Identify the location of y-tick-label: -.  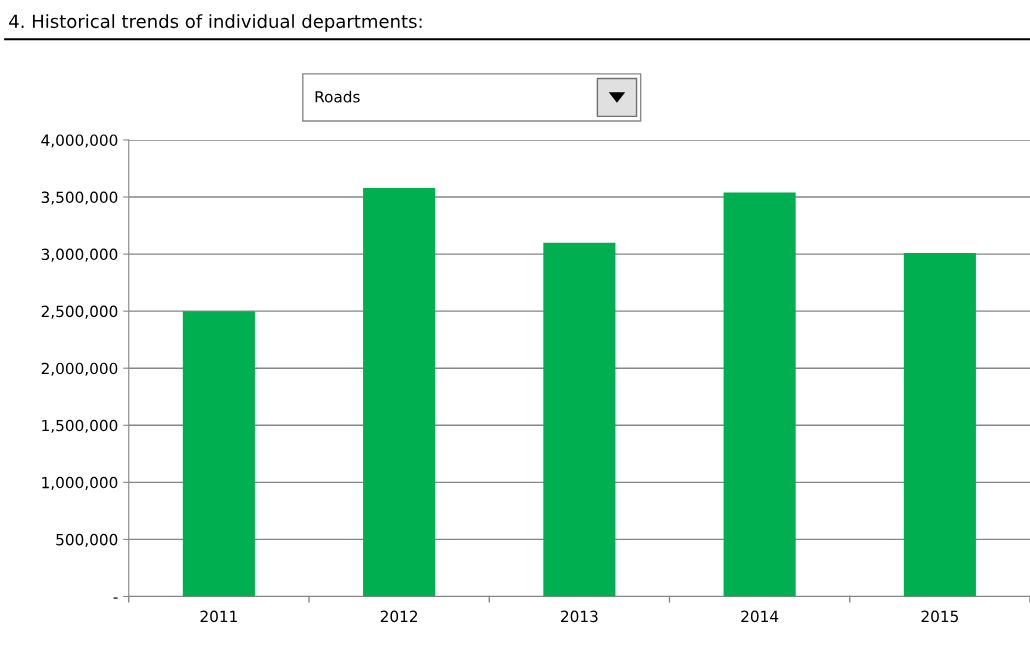
(115, 598).